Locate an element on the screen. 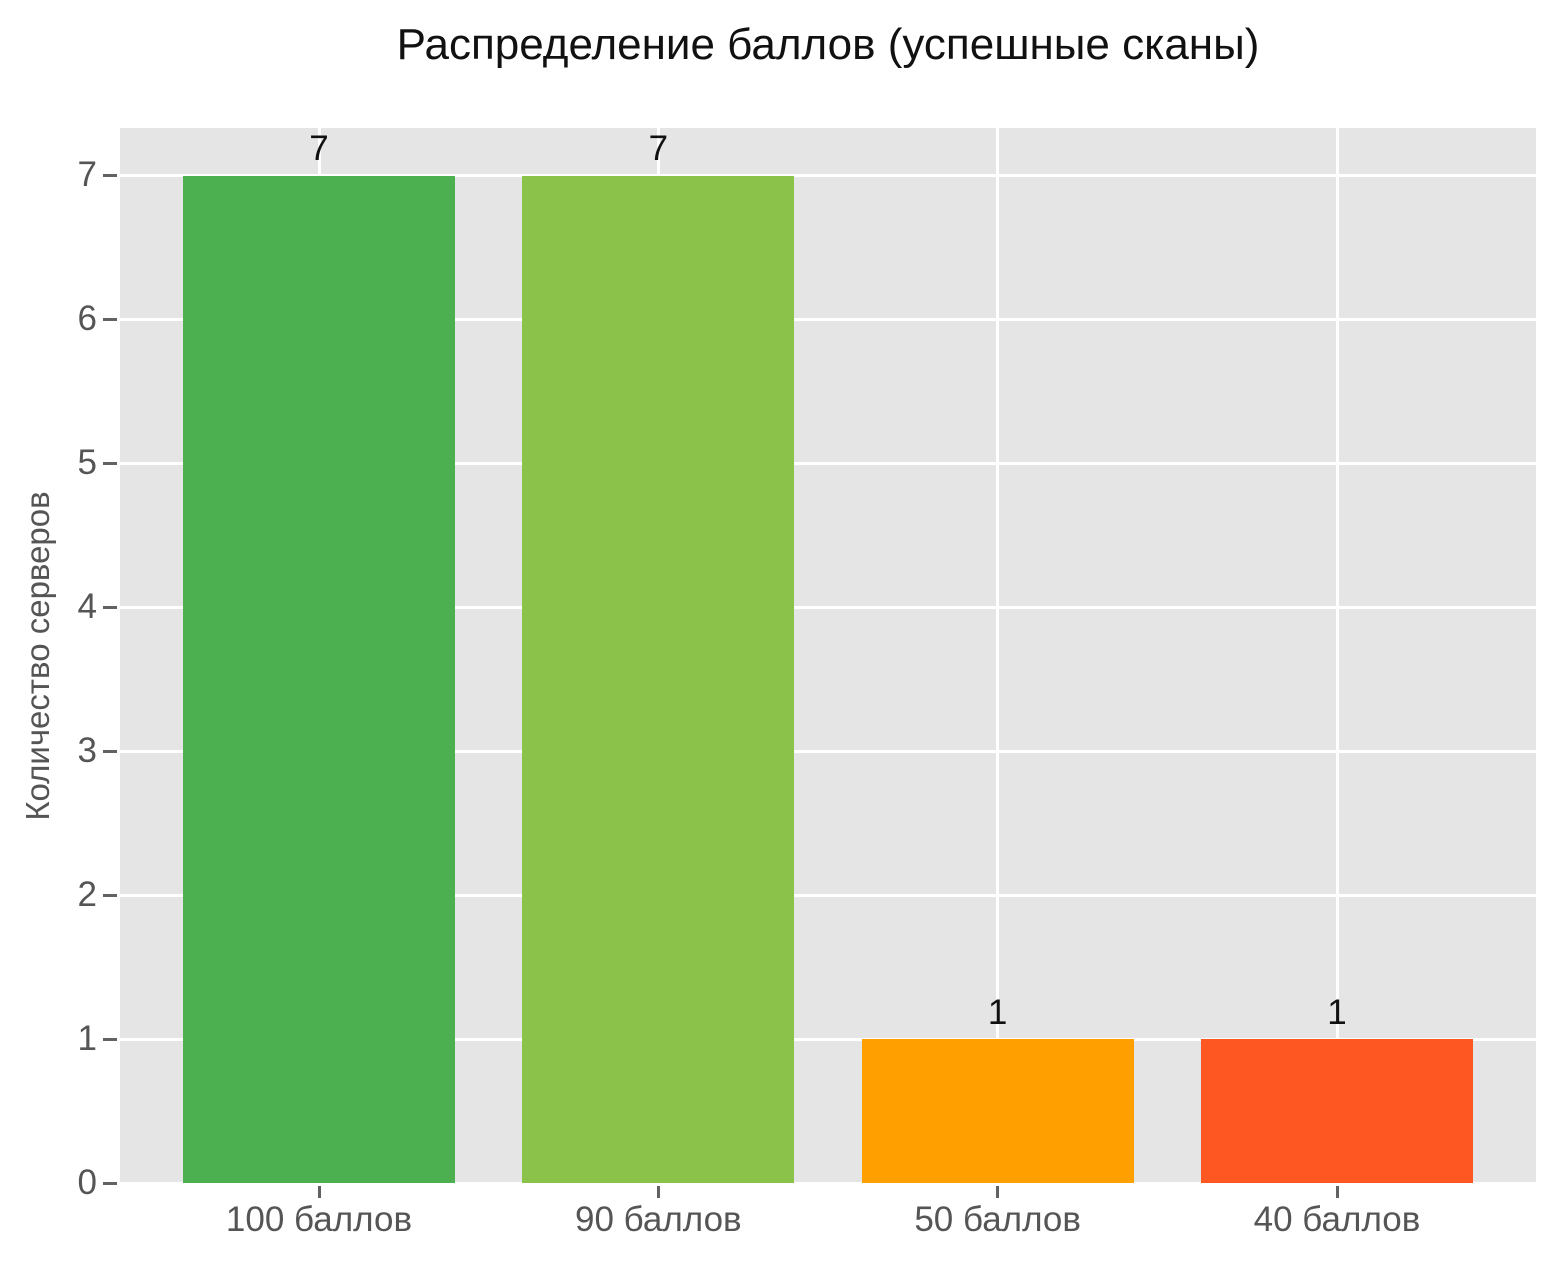 The height and width of the screenshot is (1263, 1560). x-tick-label: 100 баллов is located at coordinates (319, 1219).